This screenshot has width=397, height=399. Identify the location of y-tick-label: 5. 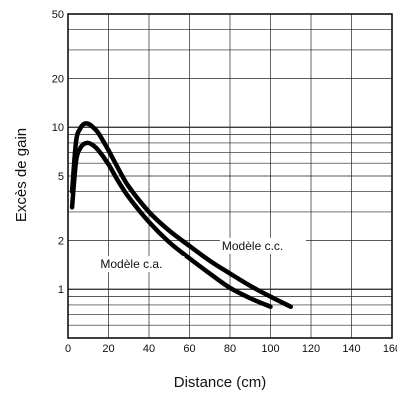
(61, 177).